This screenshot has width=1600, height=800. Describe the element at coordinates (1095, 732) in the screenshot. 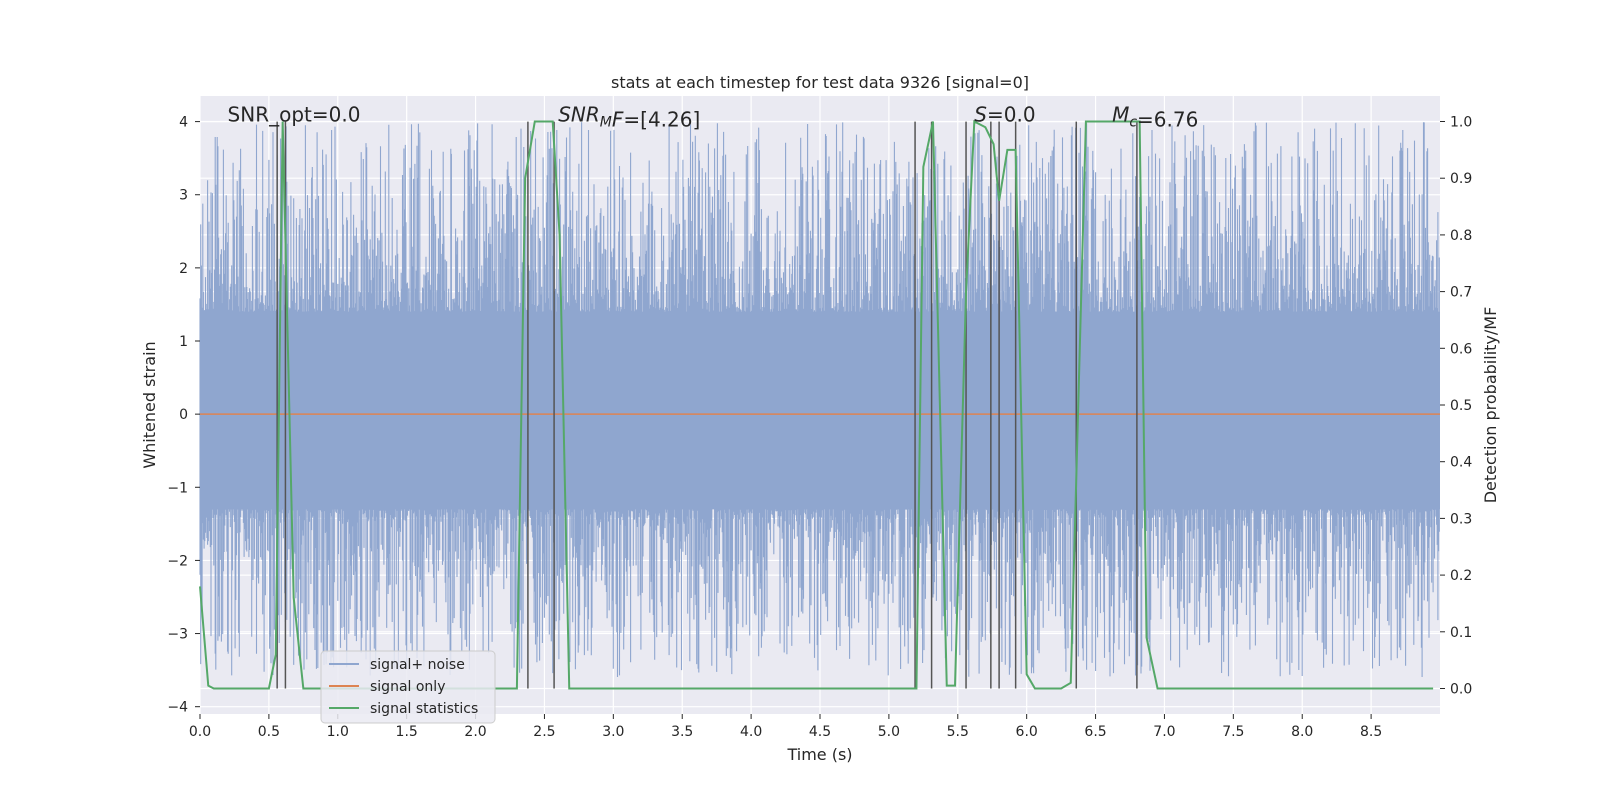

I see `x-tick-label-13: 6.5` at that location.